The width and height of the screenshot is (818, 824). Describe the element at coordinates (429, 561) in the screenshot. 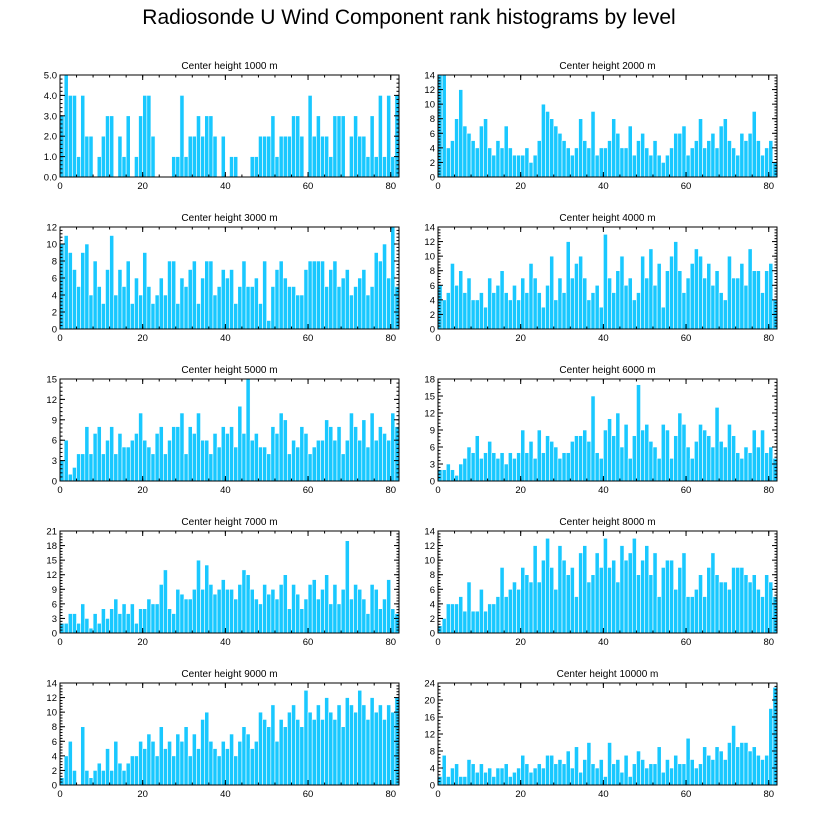

I see `y-tick-label: 10` at that location.